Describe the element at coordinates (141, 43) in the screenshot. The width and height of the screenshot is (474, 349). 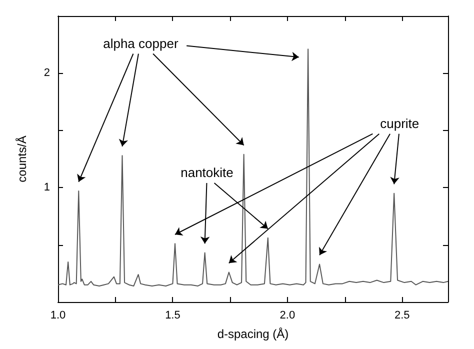
I see `annotation: alpha copper` at that location.